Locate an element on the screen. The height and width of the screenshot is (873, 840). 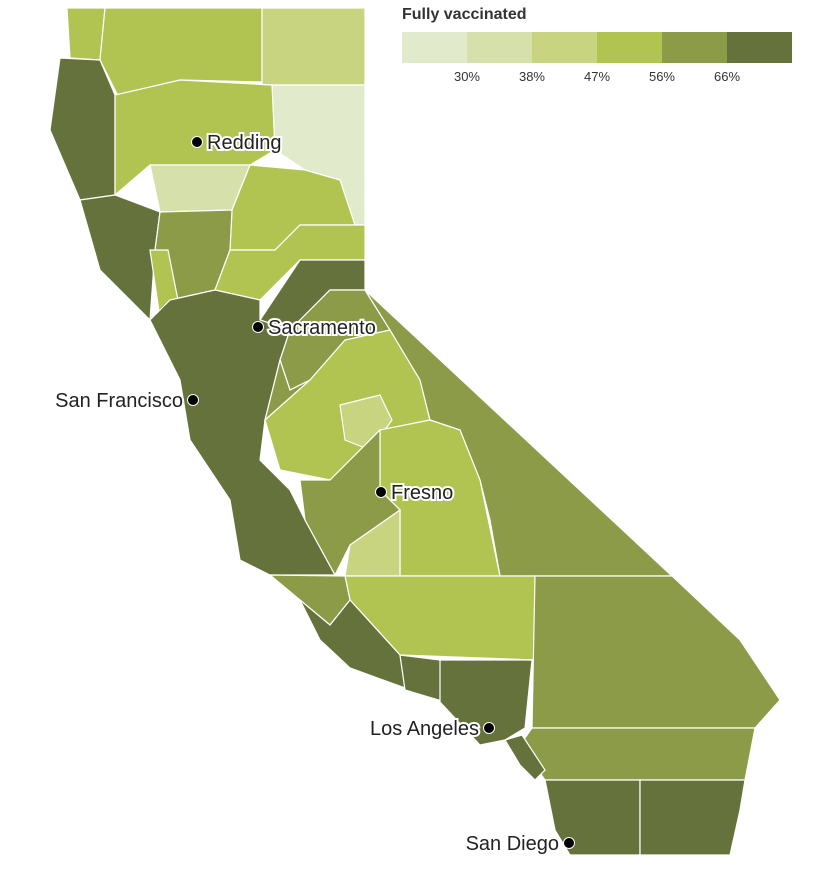
city-label: Fresno is located at coordinates (422, 493).